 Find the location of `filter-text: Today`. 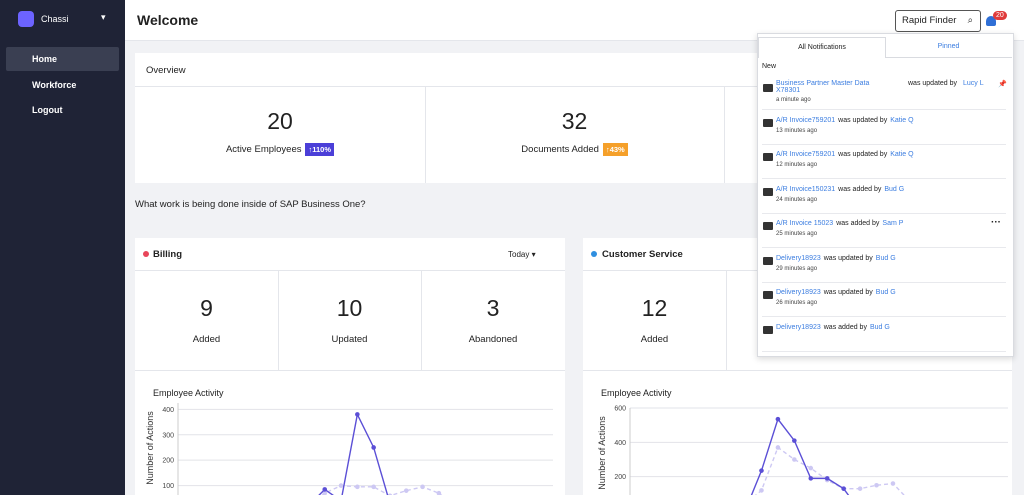

filter-text: Today is located at coordinates (519, 254).